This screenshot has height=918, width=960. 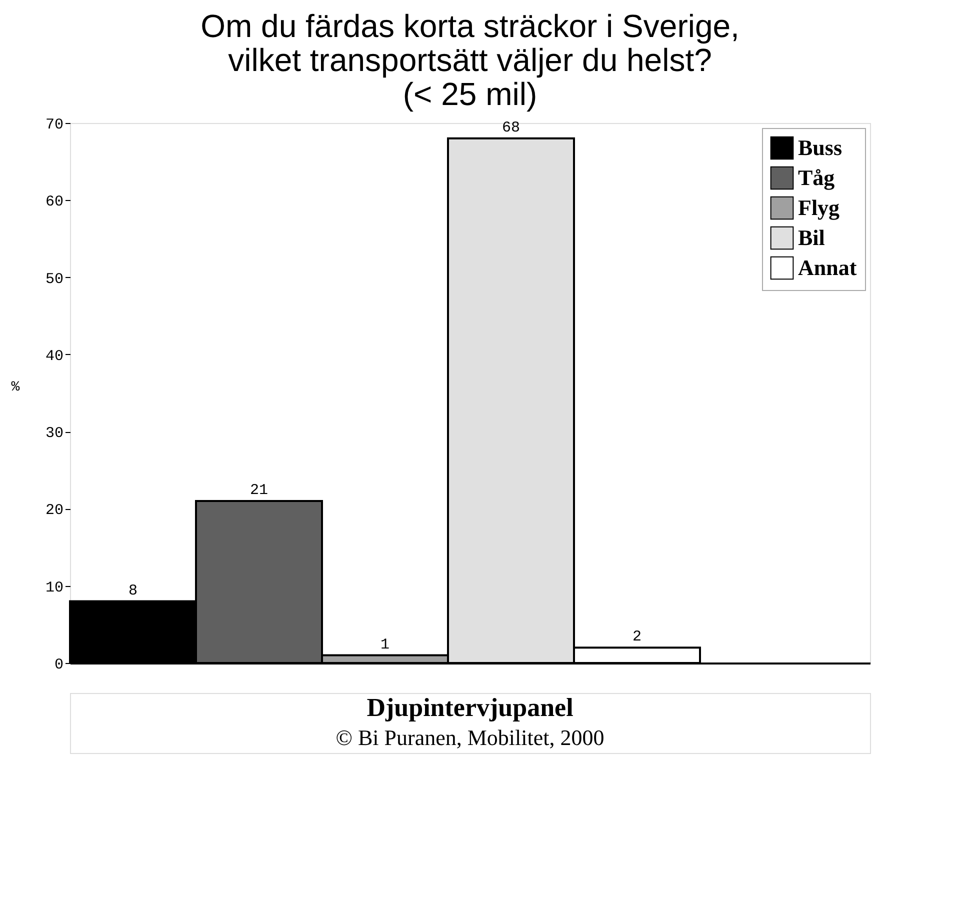 I want to click on y-tick-label: 50, so click(x=54, y=279).